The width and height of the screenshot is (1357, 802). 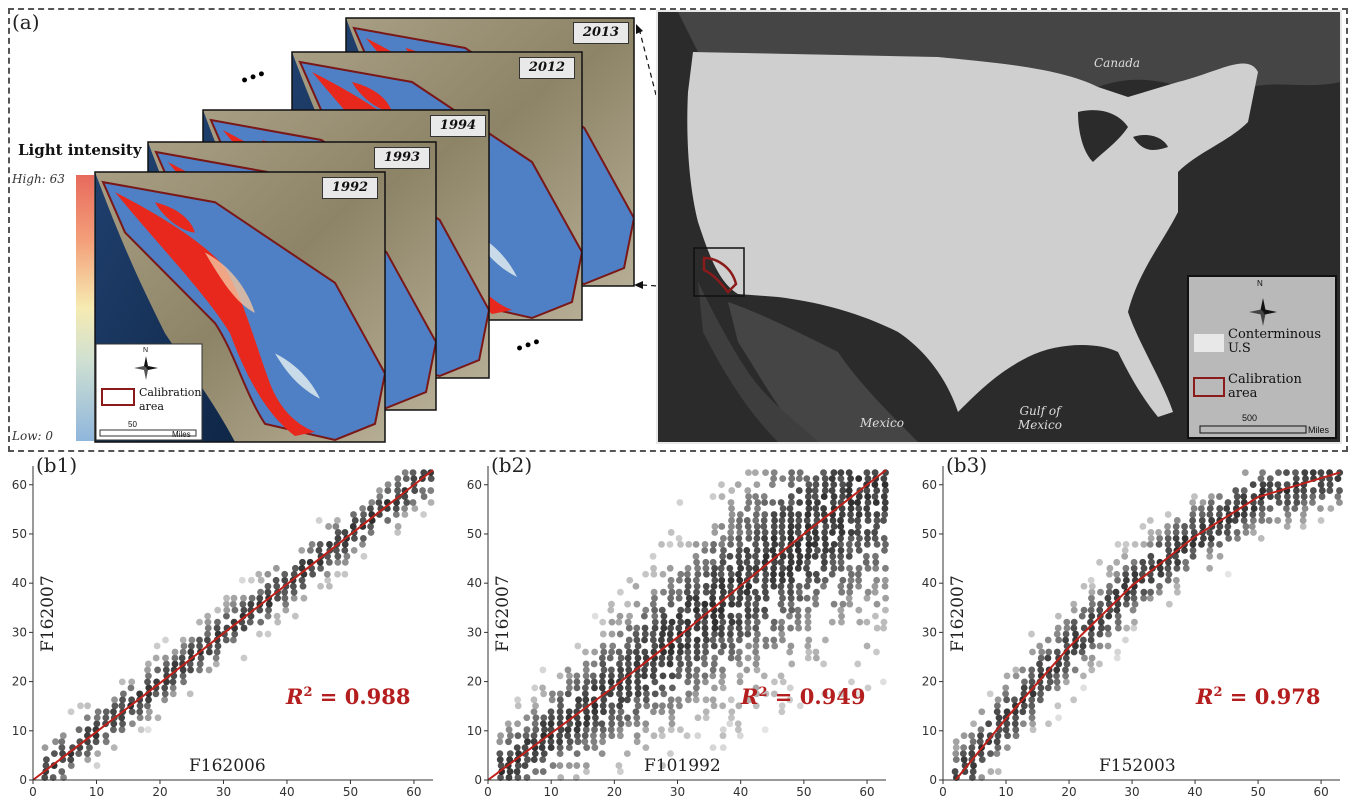 What do you see at coordinates (682, 766) in the screenshot?
I see `x-axis-label: F101992` at bounding box center [682, 766].